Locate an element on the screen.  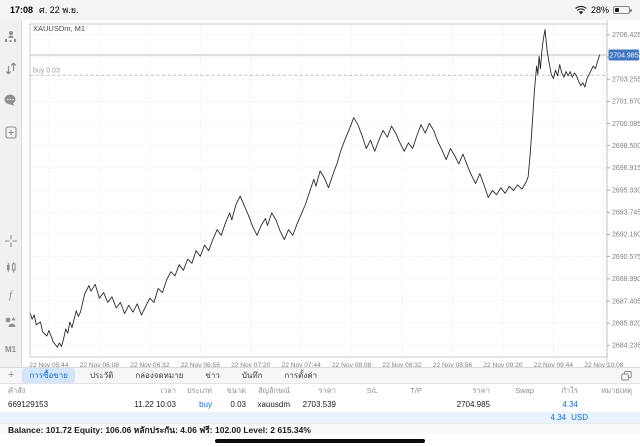
svg-text: 22 Nov 05:44 is located at coordinates (49, 365).